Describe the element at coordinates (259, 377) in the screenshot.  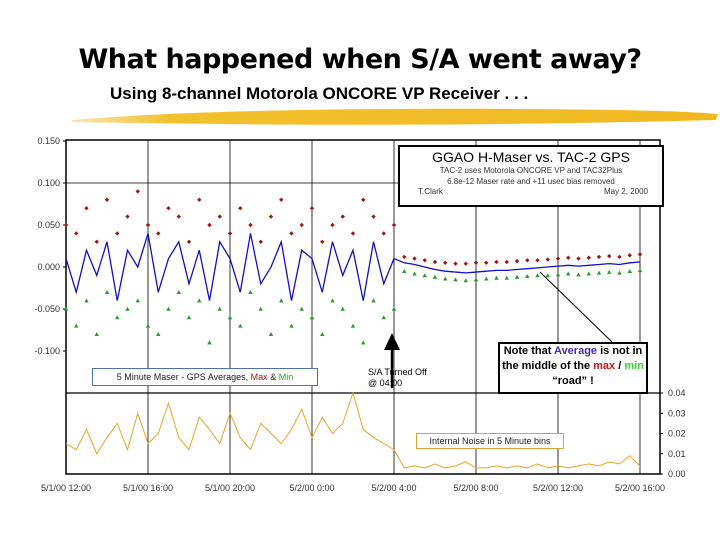
I see `legend-max-label: Max` at that location.